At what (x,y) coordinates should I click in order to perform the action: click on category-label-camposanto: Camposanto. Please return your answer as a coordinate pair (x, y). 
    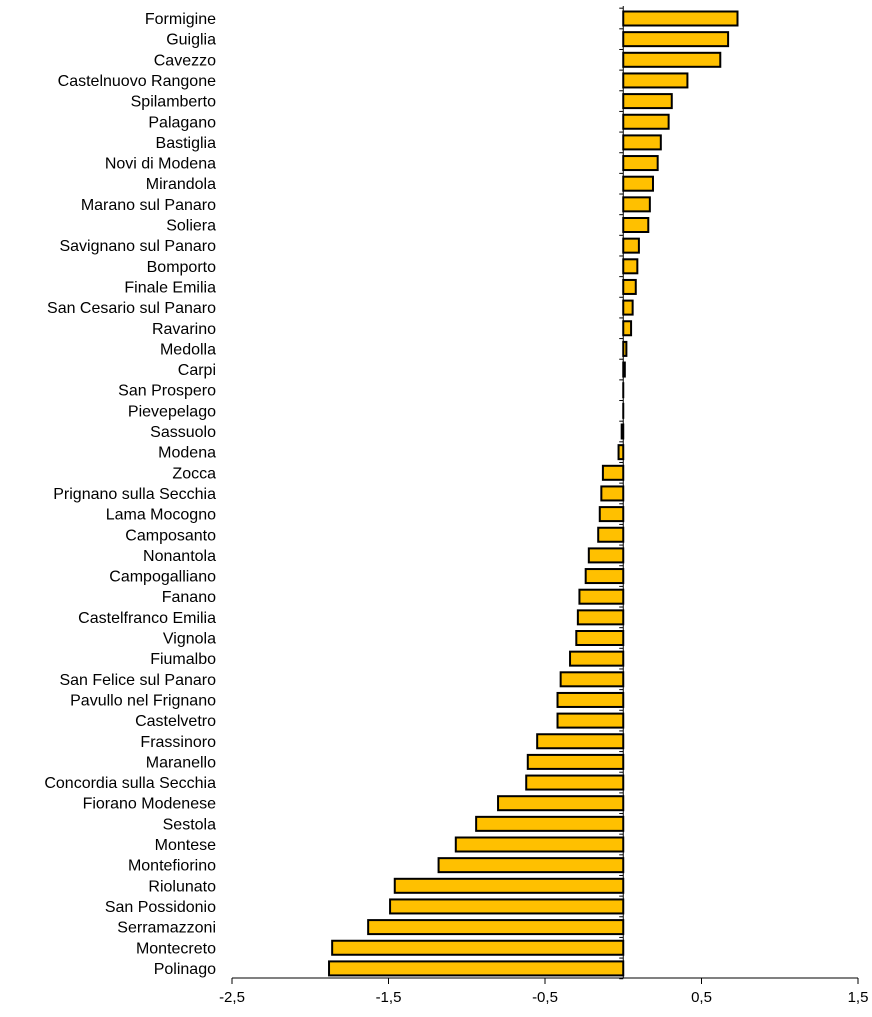
    Looking at the image, I should click on (170, 535).